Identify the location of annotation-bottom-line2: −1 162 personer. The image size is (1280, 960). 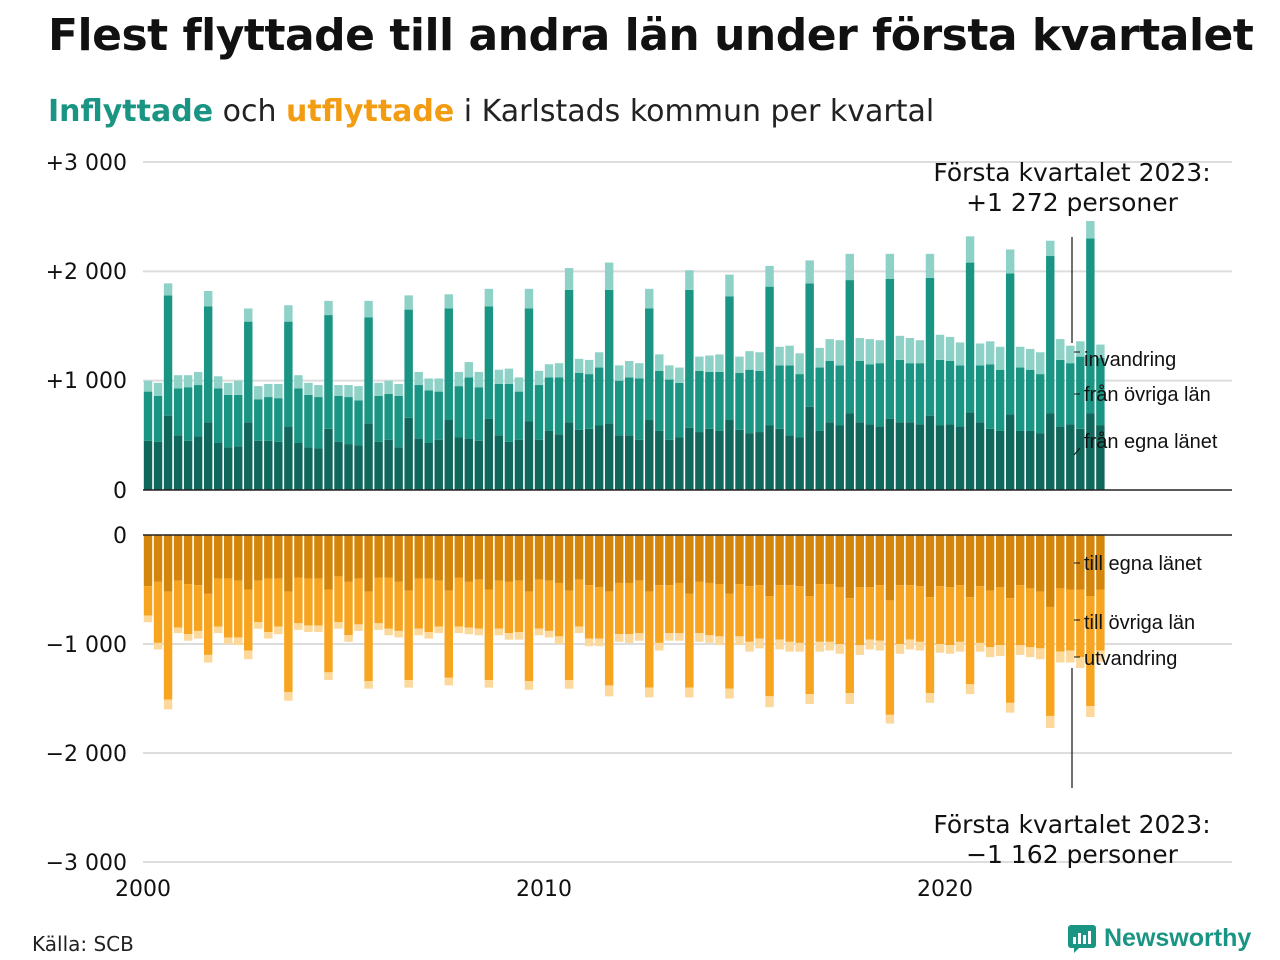
(1072, 854).